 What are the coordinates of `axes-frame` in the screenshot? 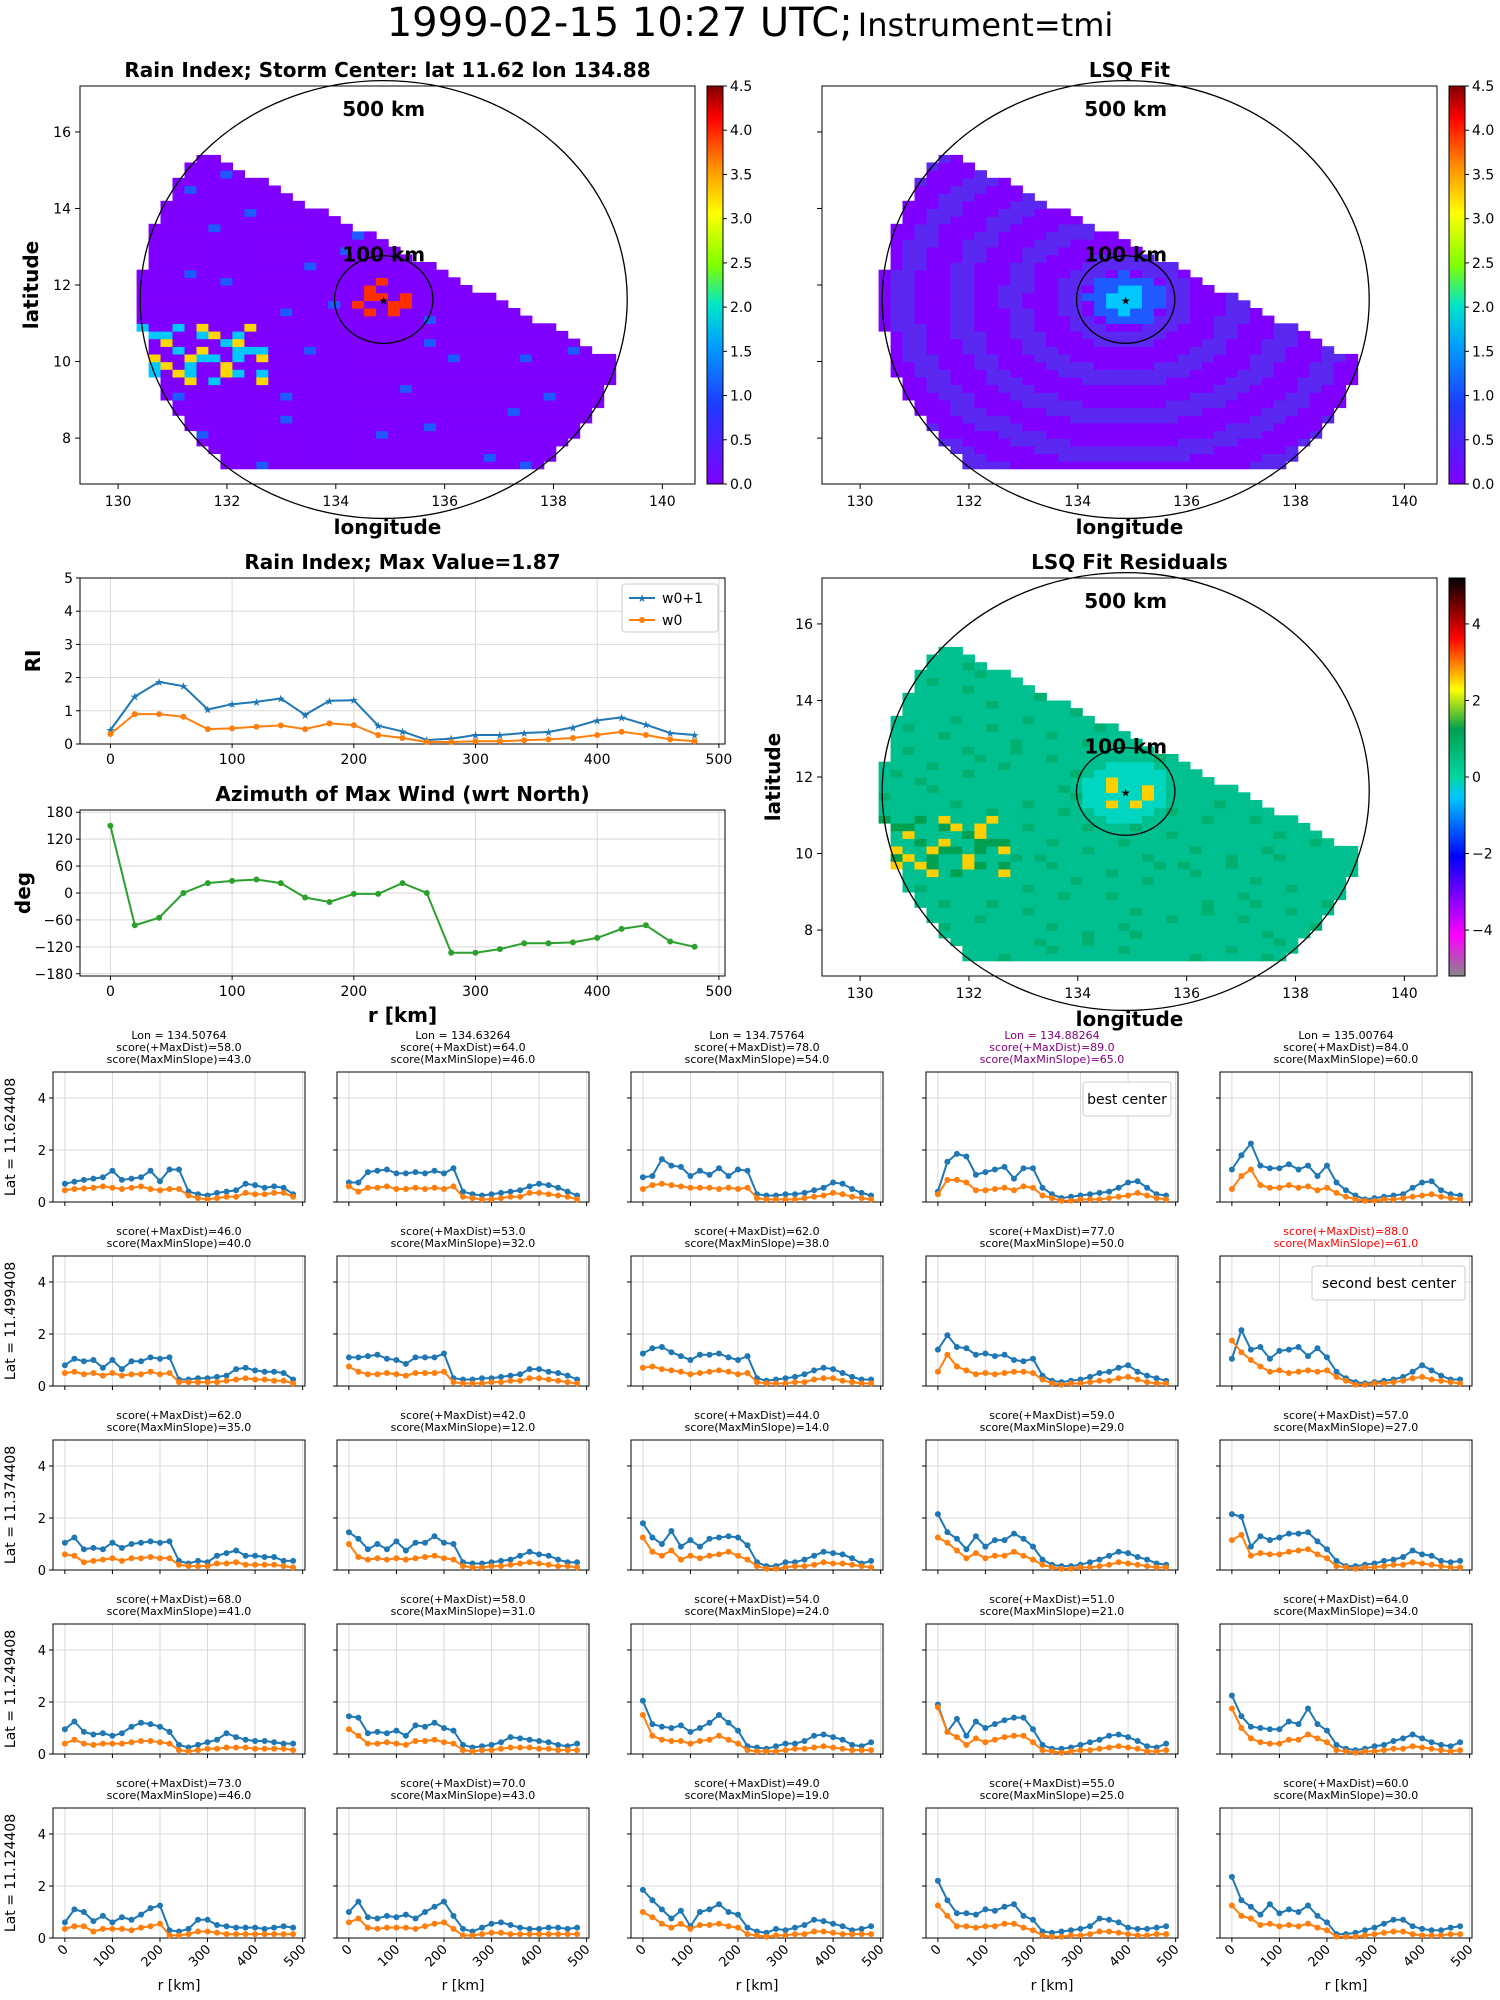 It's located at (757, 1321).